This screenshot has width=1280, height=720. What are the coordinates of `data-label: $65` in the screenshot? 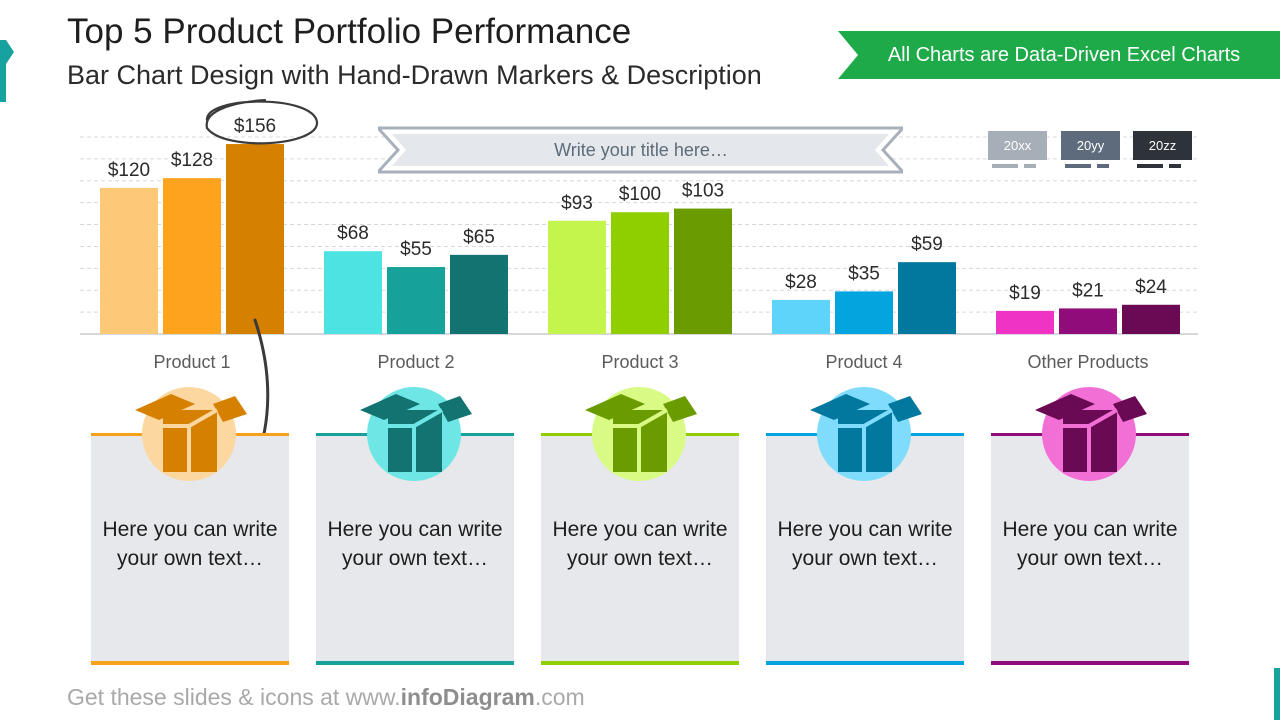 It's located at (479, 237).